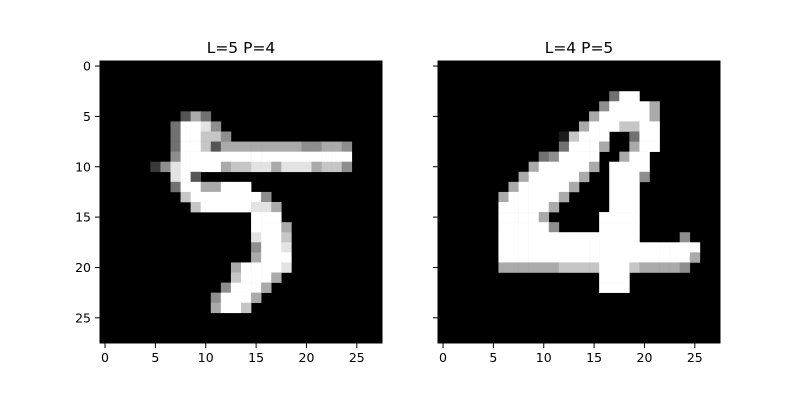  What do you see at coordinates (105, 357) in the screenshot?
I see `x-tick-label: 0` at bounding box center [105, 357].